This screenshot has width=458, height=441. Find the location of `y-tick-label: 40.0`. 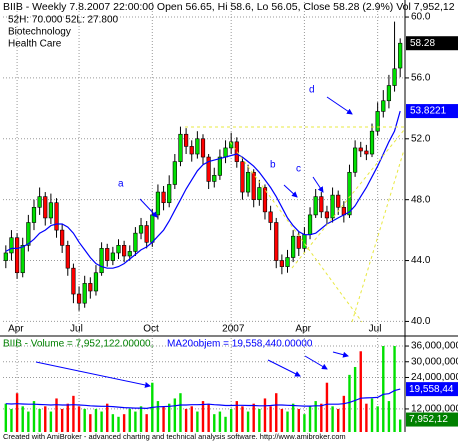

y-tick-label: 40.0 is located at coordinates (421, 321).